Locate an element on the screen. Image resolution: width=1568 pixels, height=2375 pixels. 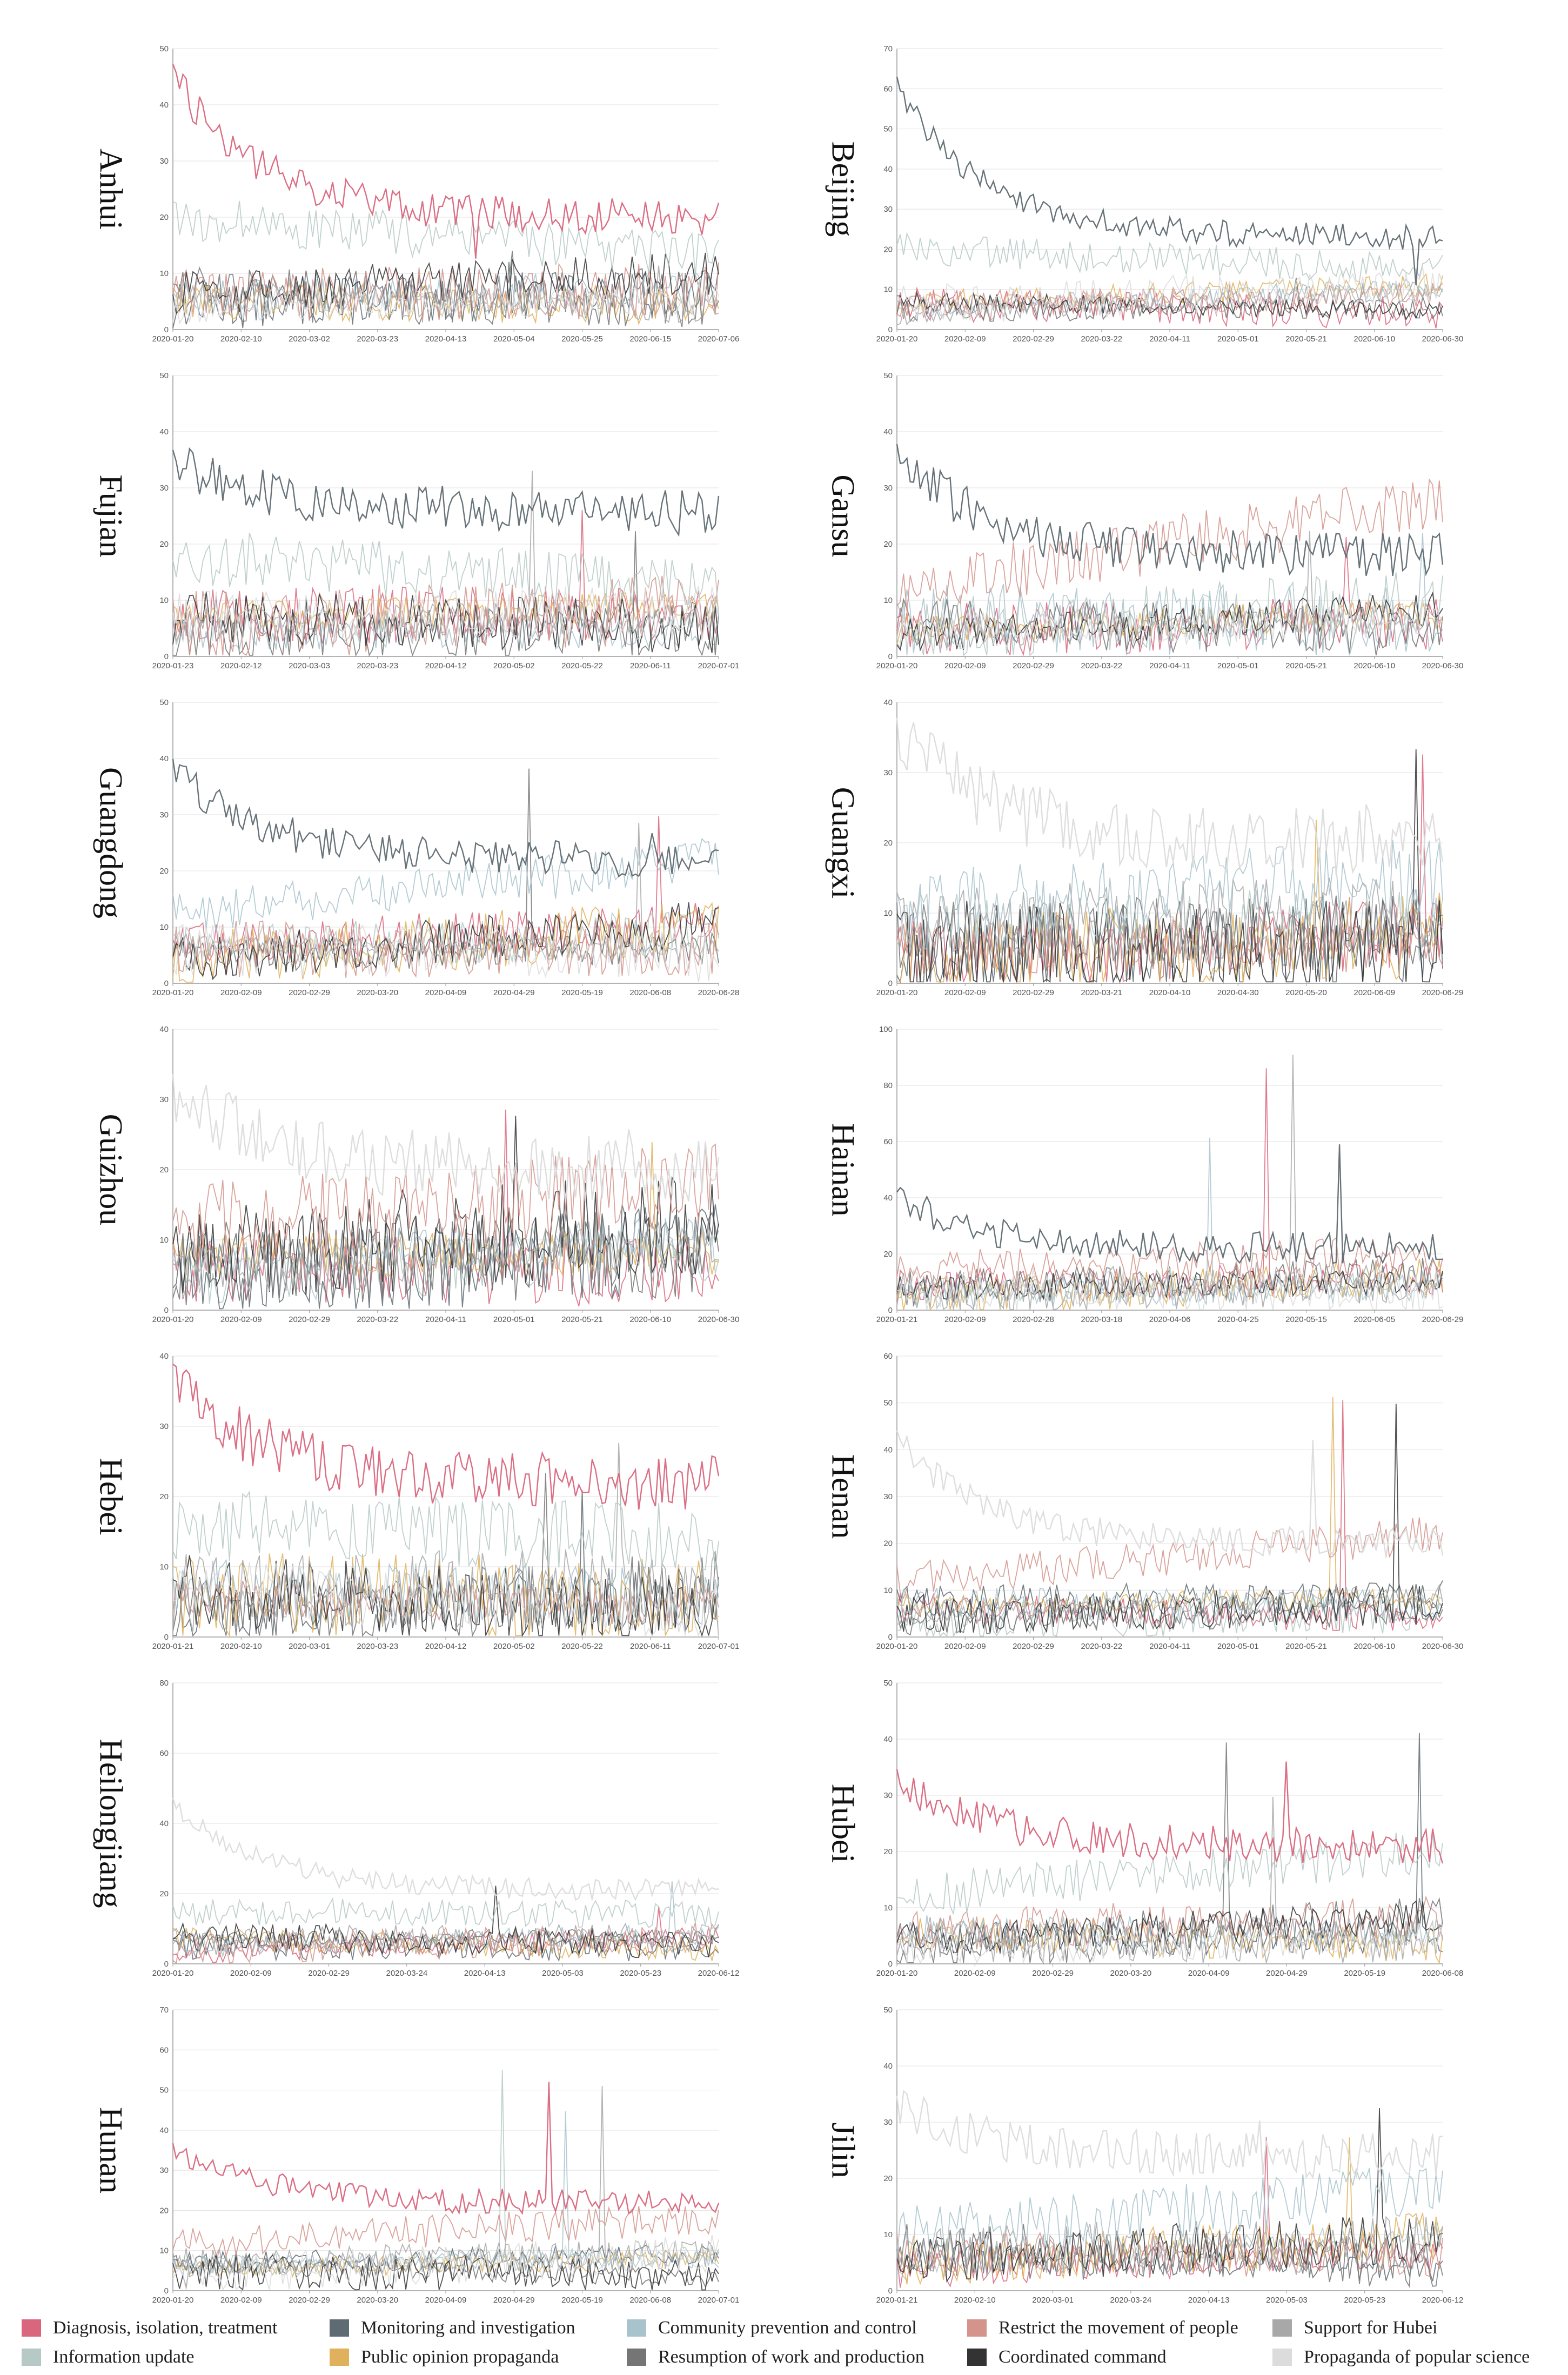
province-label: Heilongjiang is located at coordinates (111, 1823).